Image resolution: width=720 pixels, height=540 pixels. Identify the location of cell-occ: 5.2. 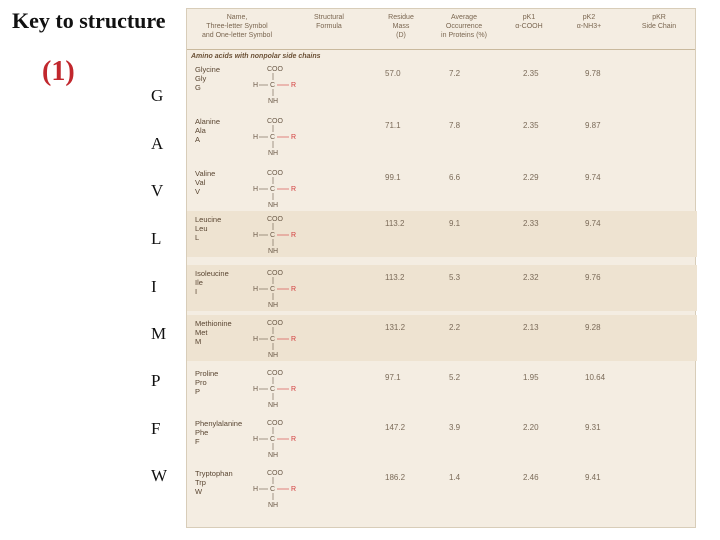
(455, 377).